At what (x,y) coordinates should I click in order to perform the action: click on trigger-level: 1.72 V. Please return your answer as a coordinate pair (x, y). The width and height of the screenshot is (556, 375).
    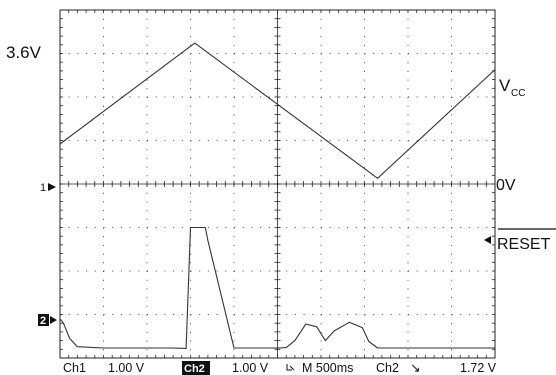
    Looking at the image, I should click on (478, 368).